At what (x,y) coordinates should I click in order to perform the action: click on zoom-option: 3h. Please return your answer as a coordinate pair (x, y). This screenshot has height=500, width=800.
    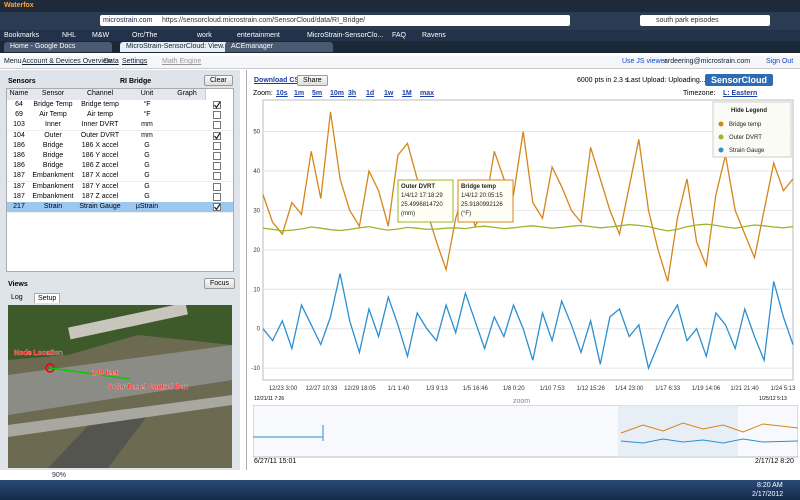
    Looking at the image, I should click on (352, 93).